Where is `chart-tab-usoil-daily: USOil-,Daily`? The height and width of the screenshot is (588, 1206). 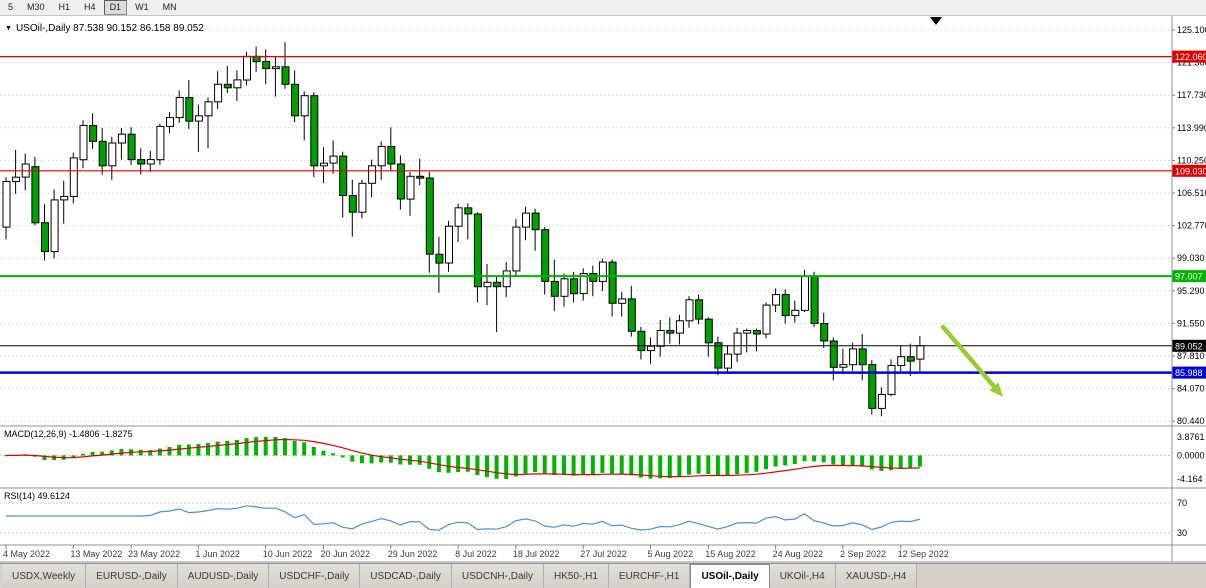
chart-tab-usoil-daily: USOil-,Daily is located at coordinates (730, 576).